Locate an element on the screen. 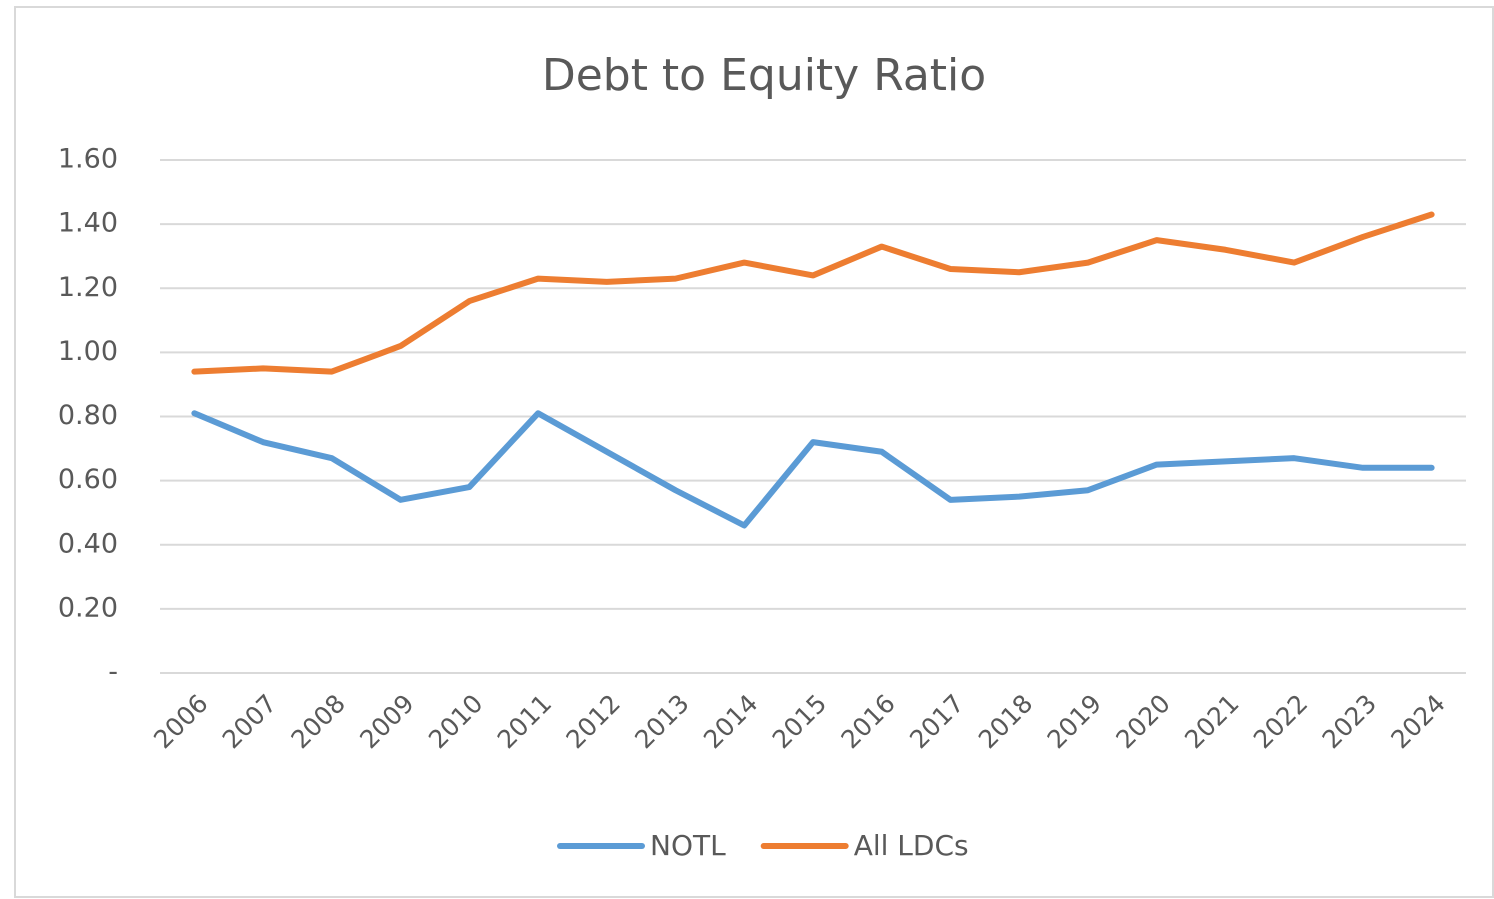 The image size is (1494, 899). chart-title: Debt to Equity Ratio is located at coordinates (764, 75).